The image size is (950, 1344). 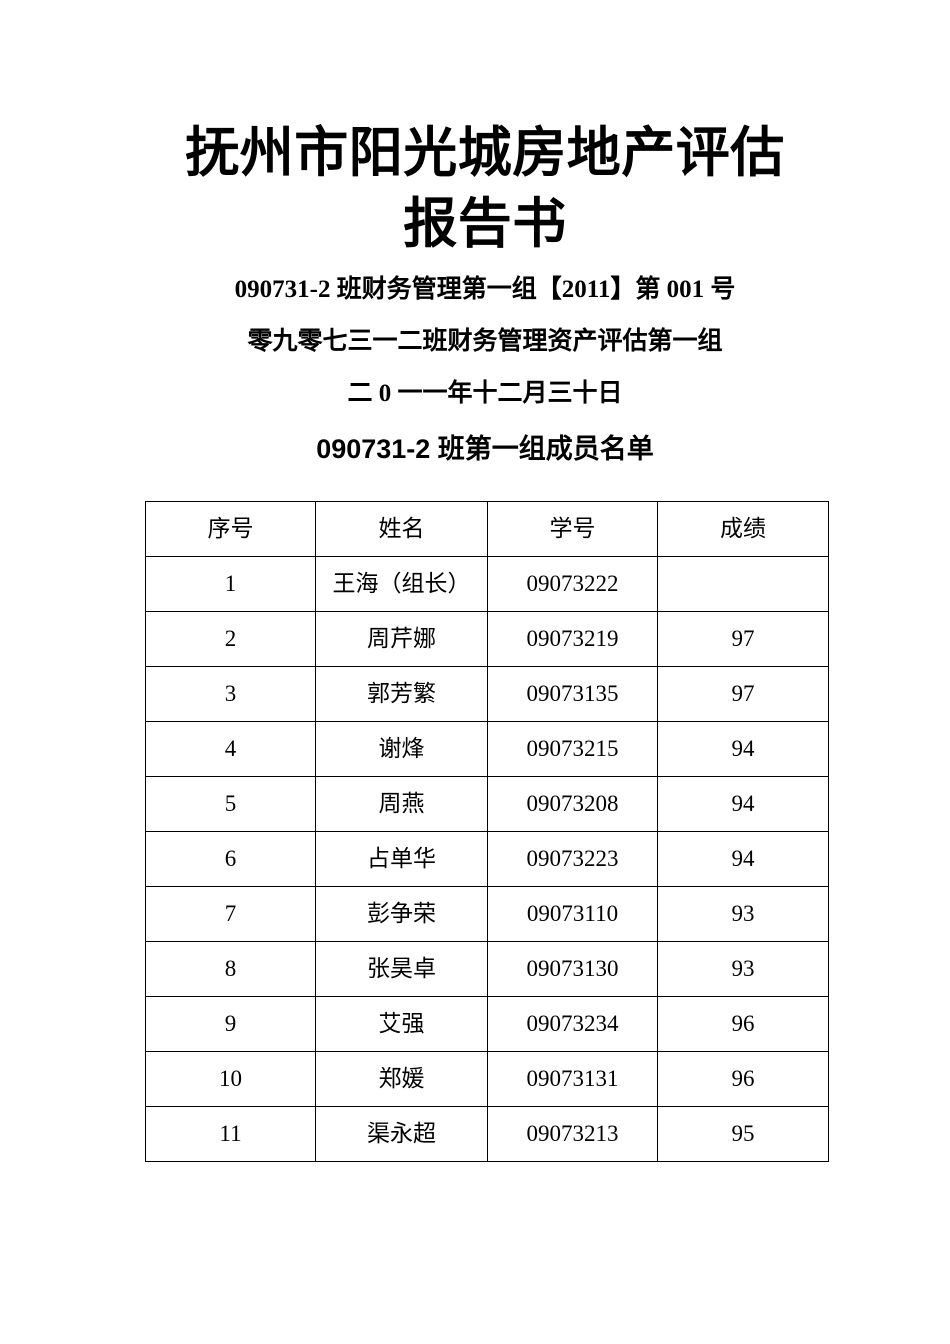 I want to click on cell-student-id: 09073131, so click(x=572, y=1078).